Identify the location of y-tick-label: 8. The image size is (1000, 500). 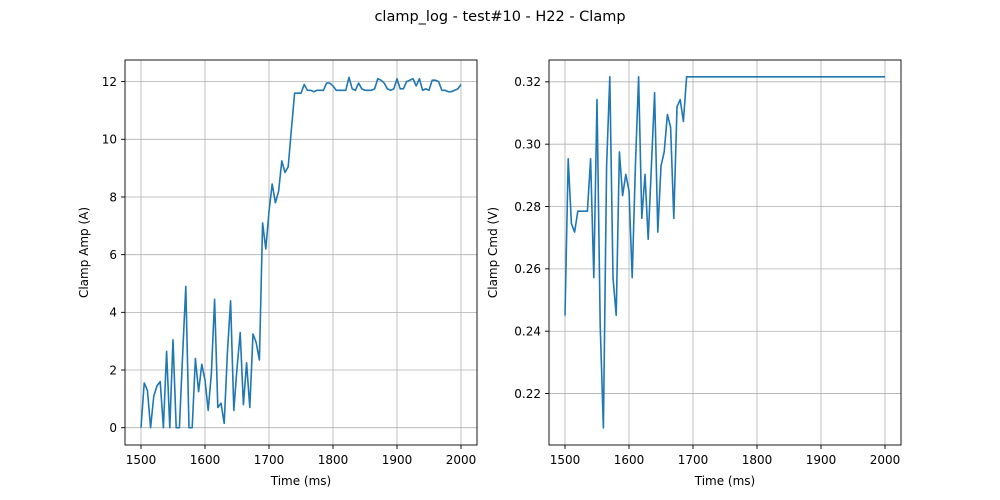
(113, 197).